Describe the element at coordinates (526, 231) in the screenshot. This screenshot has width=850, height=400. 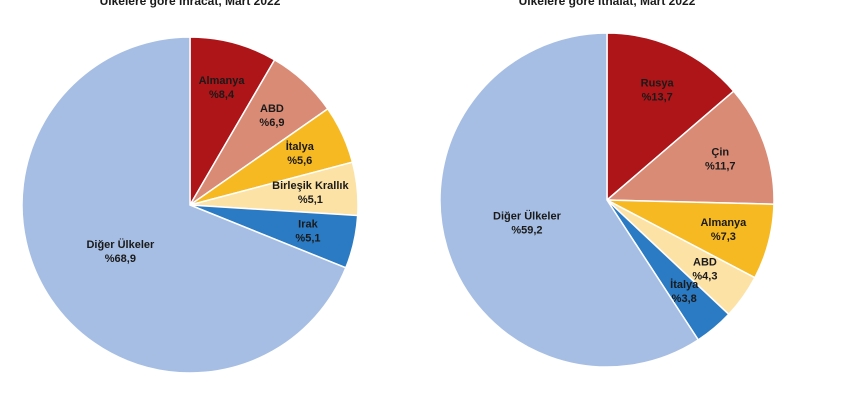
I see `slice-value: %59,2` at that location.